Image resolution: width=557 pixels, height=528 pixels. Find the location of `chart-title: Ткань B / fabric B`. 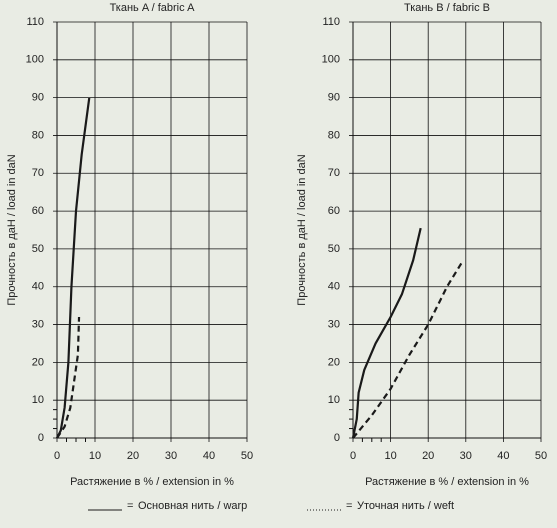

chart-title: Ткань B / fabric B is located at coordinates (447, 8).